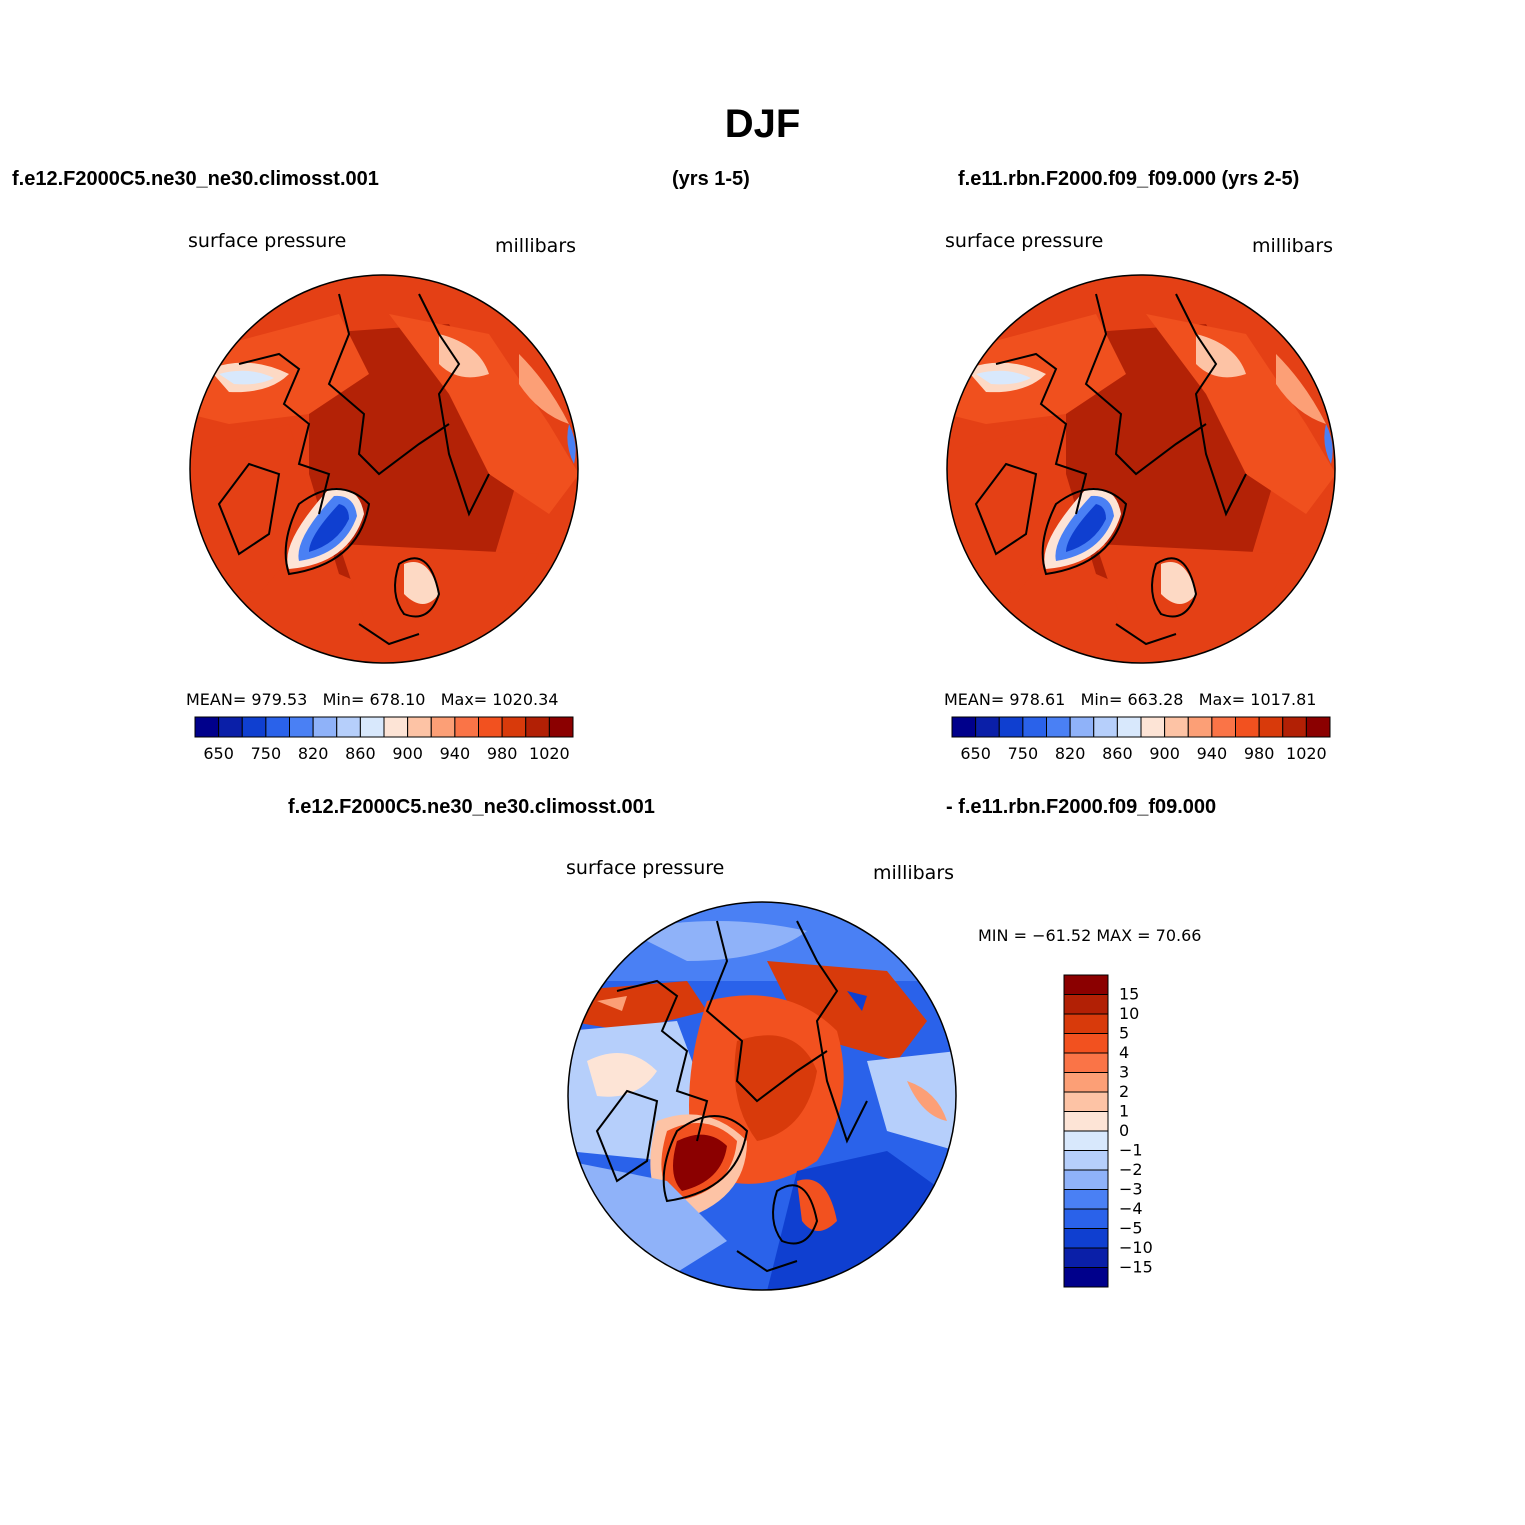  Describe the element at coordinates (1037, 699) in the screenshot. I see `right-mean-value: 978.61` at that location.